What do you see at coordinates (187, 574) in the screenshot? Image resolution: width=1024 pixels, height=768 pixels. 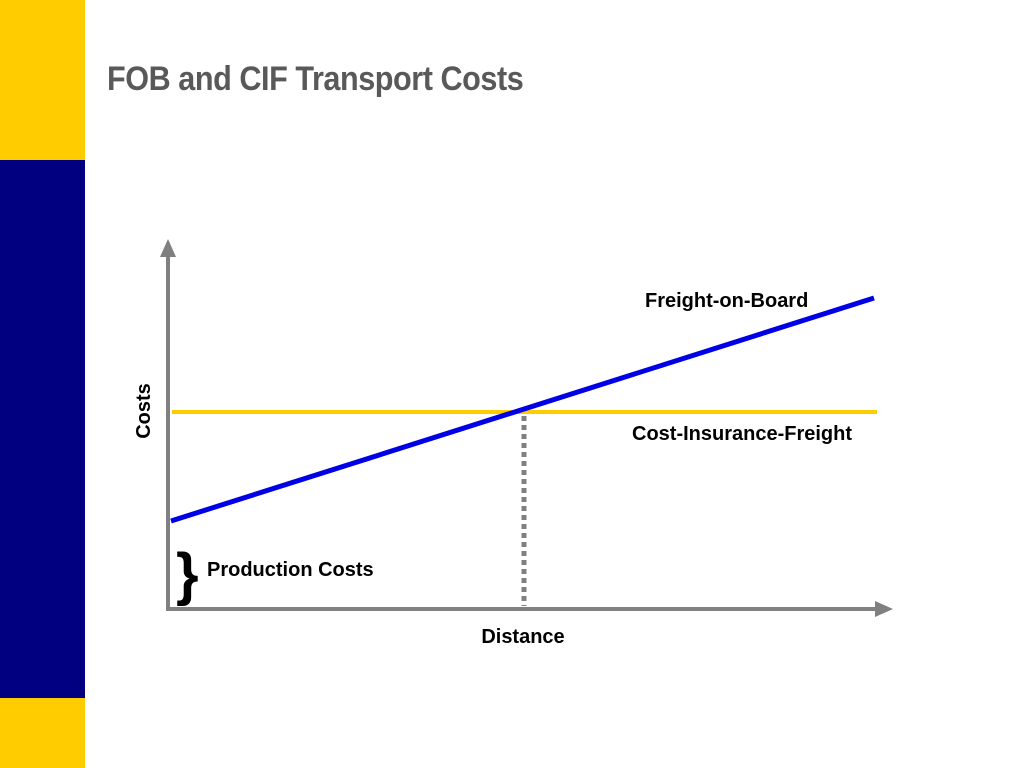 I see `production-costs-brace: }` at bounding box center [187, 574].